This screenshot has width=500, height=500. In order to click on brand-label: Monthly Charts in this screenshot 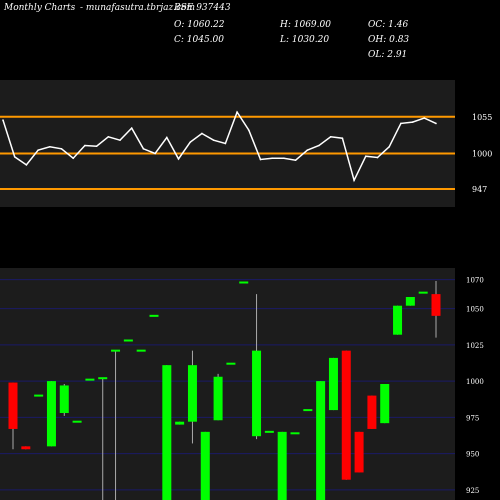, I will do `click(40, 8)`.